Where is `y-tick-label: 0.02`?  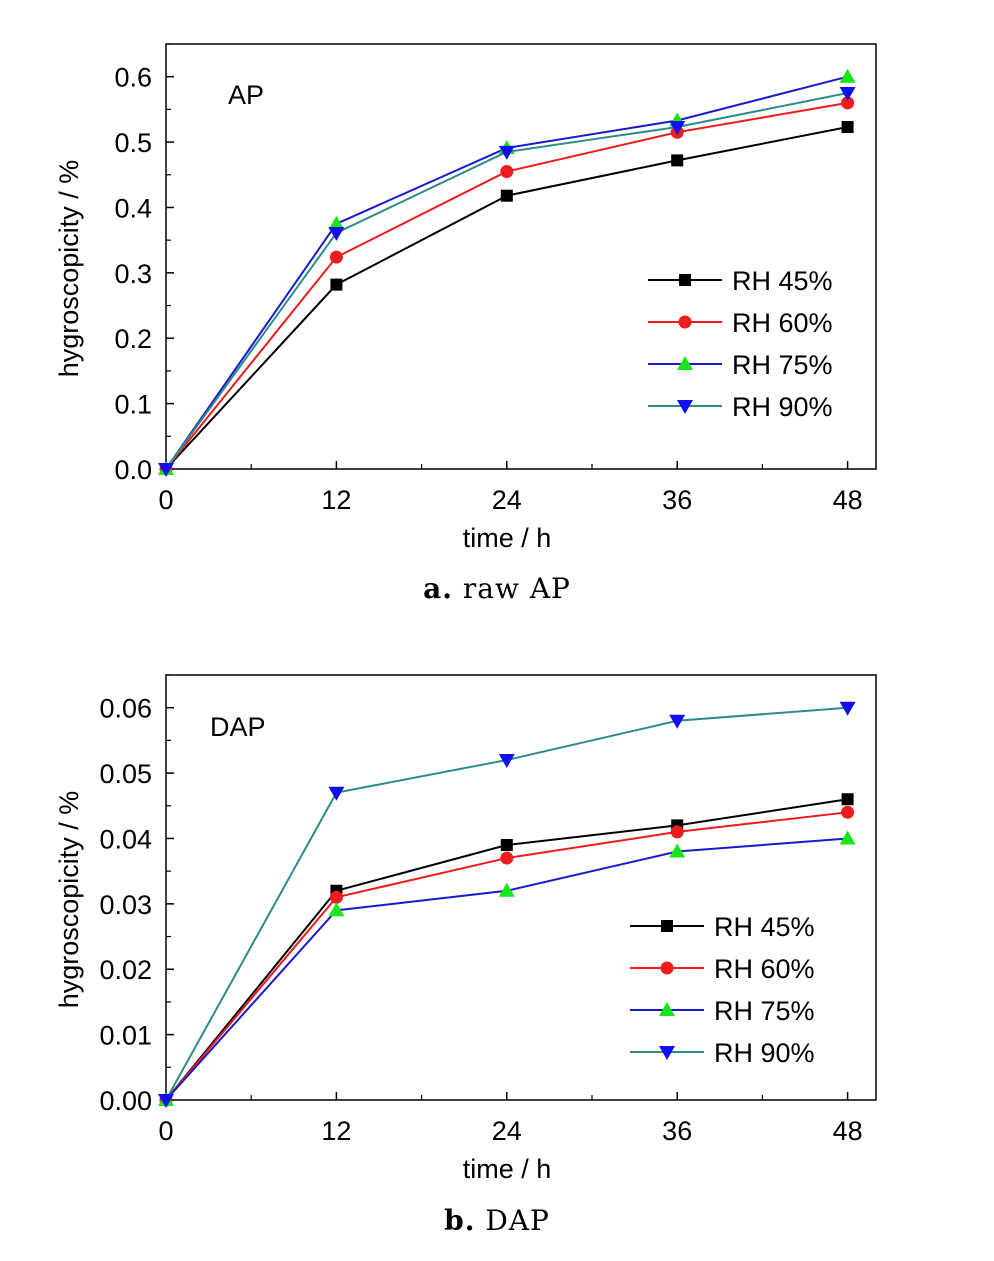
y-tick-label: 0.02 is located at coordinates (125, 970).